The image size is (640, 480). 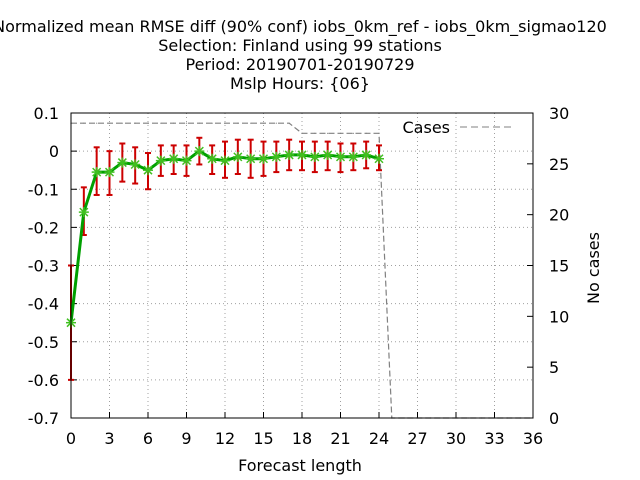 What do you see at coordinates (559, 215) in the screenshot?
I see `y2-tick-label: 20` at bounding box center [559, 215].